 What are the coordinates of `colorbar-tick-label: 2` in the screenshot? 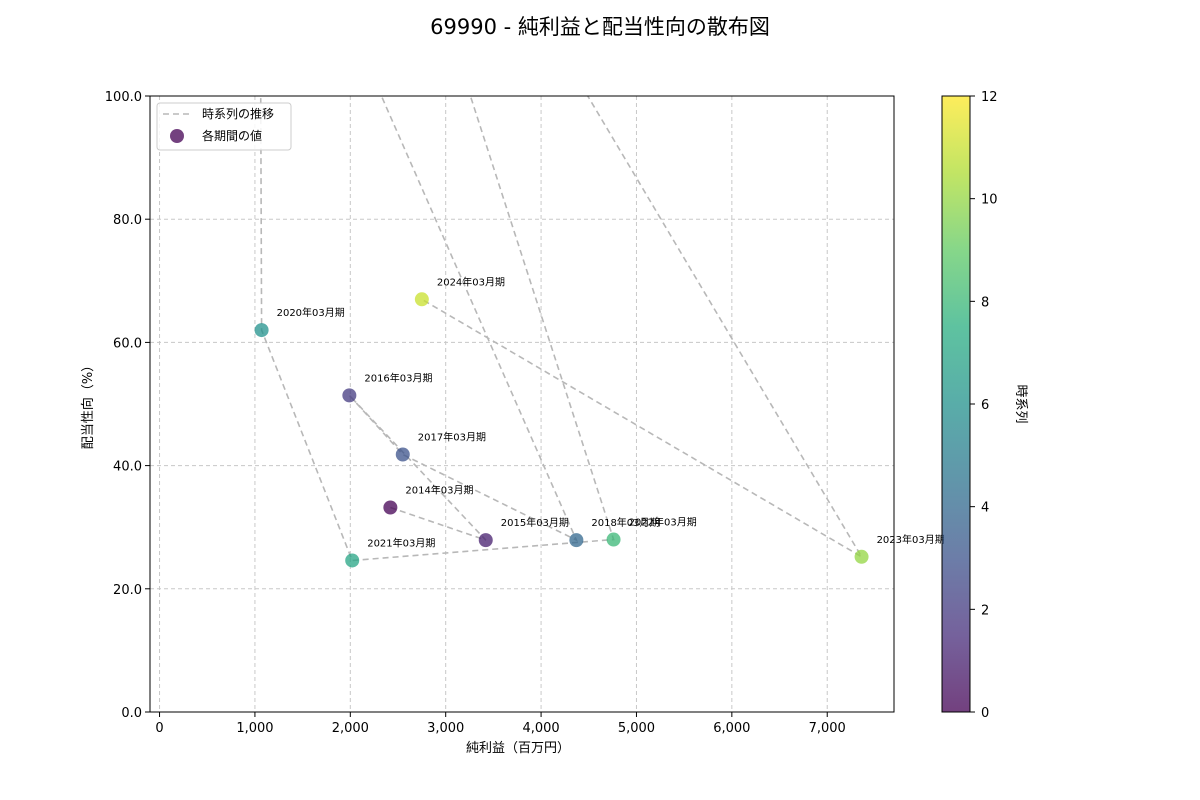 It's located at (985, 610).